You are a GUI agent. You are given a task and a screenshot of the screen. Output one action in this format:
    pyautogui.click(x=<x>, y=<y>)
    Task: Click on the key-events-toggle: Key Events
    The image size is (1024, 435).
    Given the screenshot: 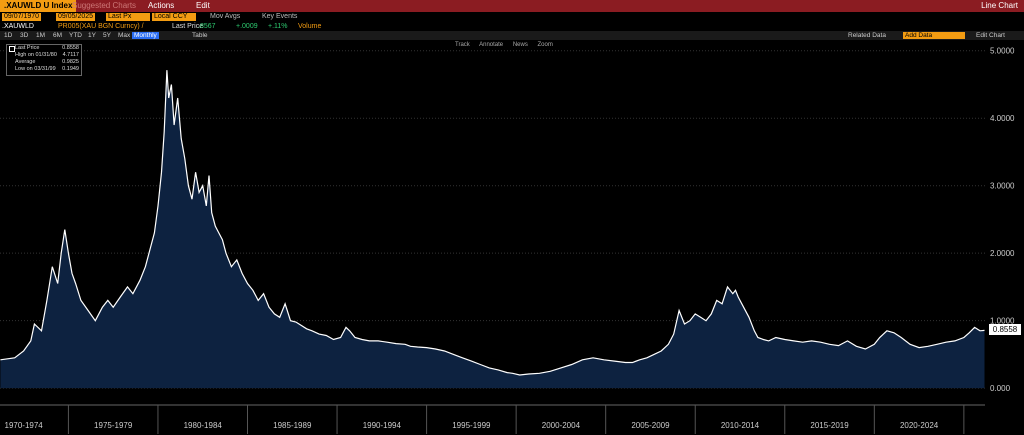 What is the action you would take?
    pyautogui.click(x=280, y=16)
    